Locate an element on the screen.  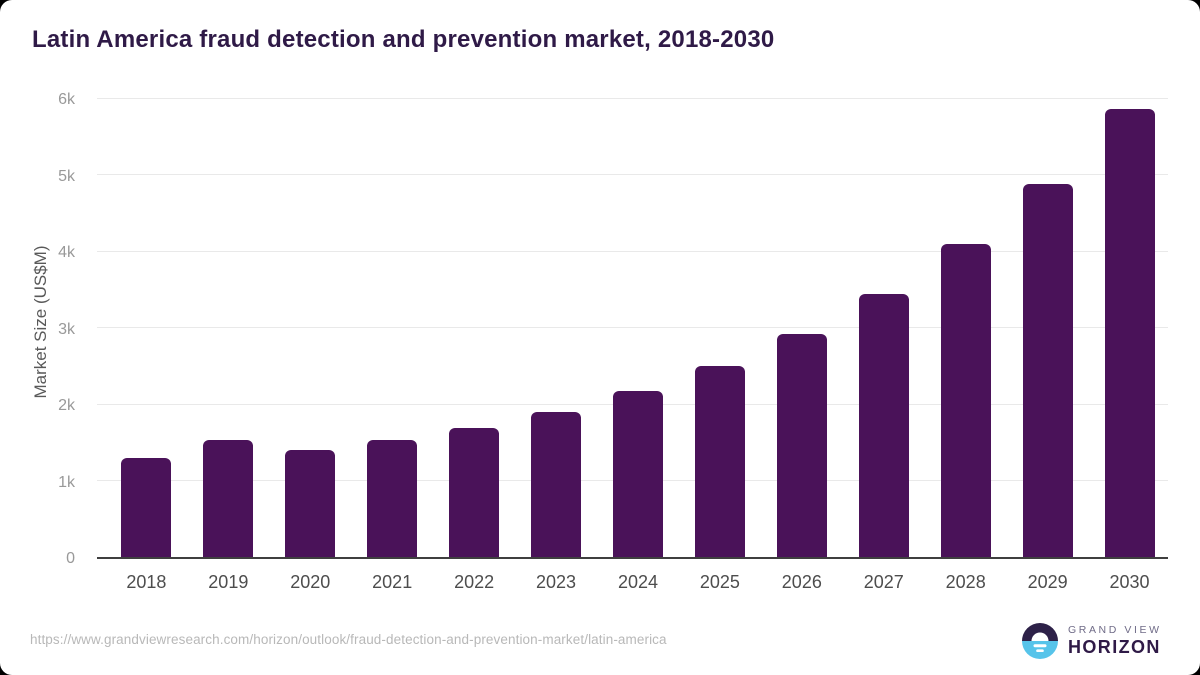
x-tick-label: 2018 is located at coordinates (146, 582).